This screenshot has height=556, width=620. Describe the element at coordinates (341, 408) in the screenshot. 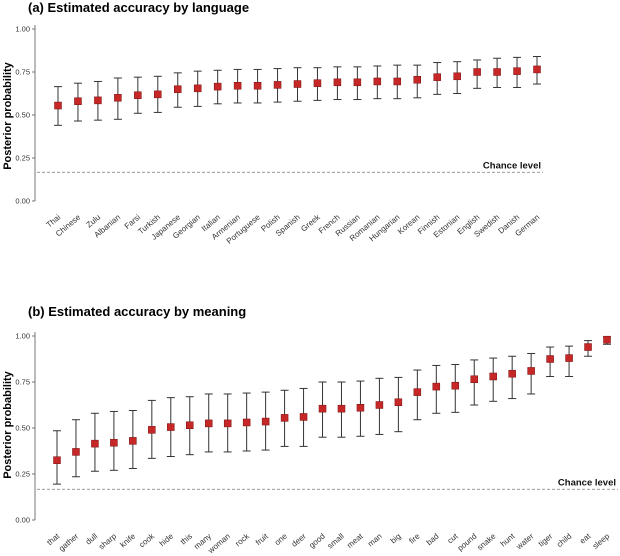

I see `panel-b-point-small` at that location.